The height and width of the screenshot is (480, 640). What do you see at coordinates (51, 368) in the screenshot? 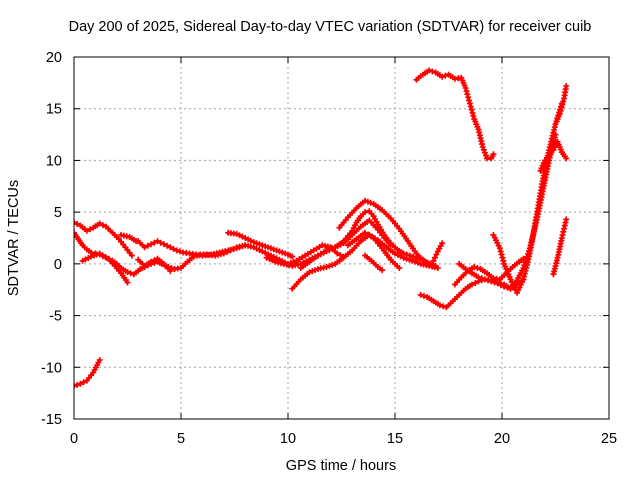
I see `y-tick-label: -10` at bounding box center [51, 368].